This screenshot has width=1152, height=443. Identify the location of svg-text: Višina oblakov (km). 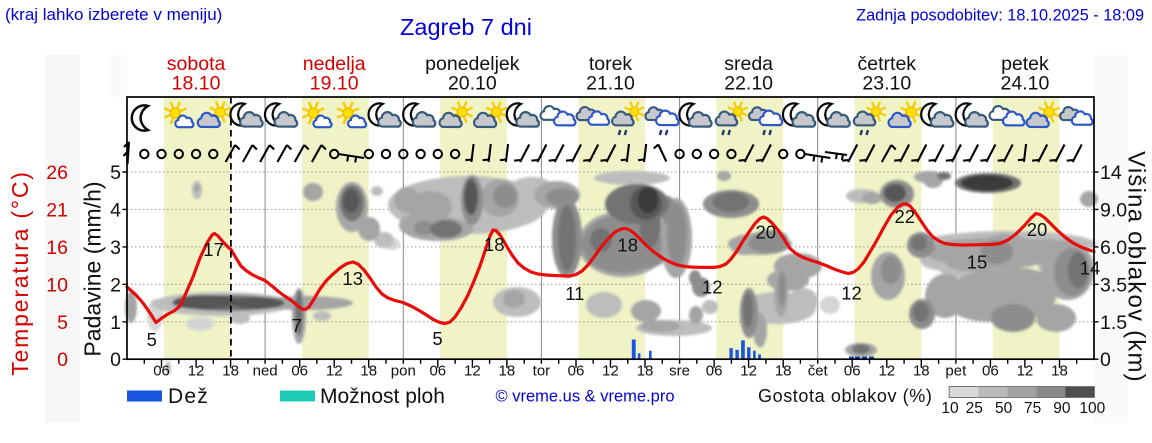
(1136, 267).